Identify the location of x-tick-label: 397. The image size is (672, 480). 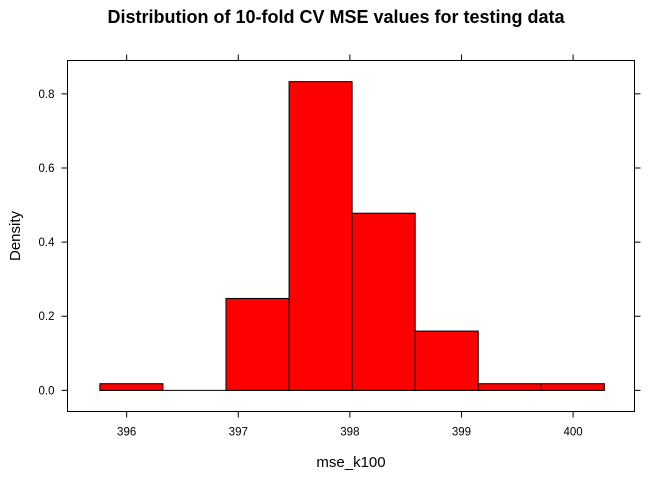
(238, 433).